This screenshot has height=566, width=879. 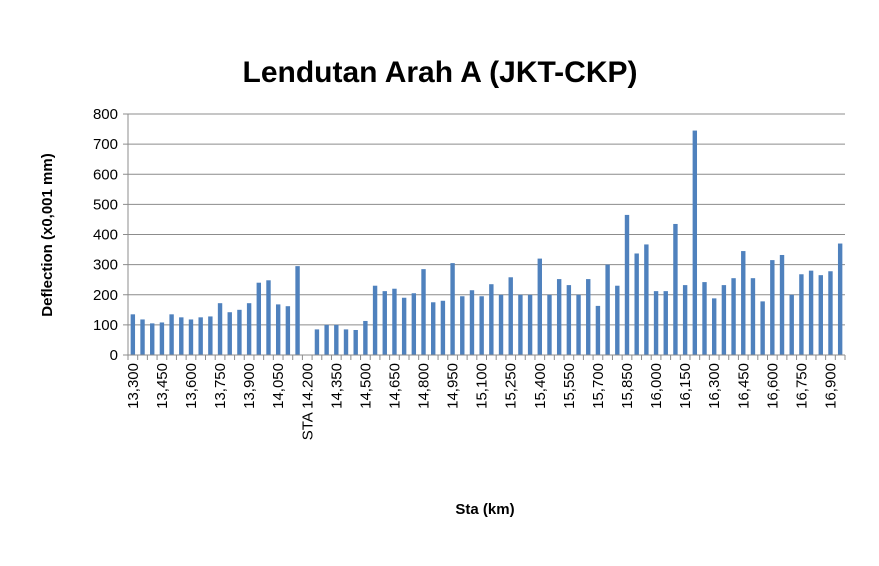 I want to click on x-tick-label: STA 14.200, so click(x=307, y=401).